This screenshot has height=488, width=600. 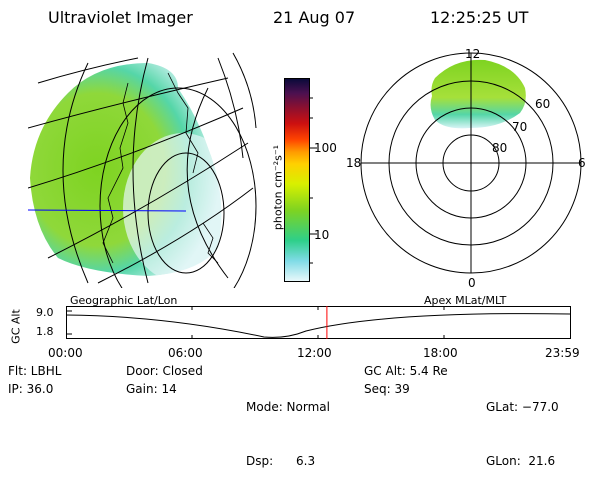 What do you see at coordinates (500, 148) in the screenshot?
I see `mlat-label-80: 80` at bounding box center [500, 148].